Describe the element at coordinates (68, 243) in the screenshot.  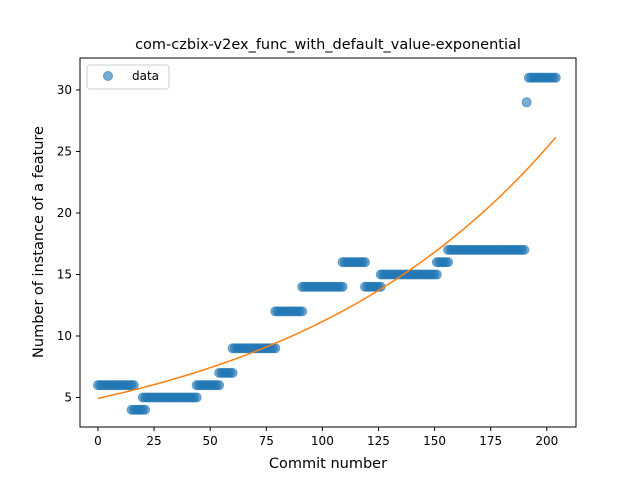
I see `y-axis-ticks: 5 10 15 20 25 30` at that location.